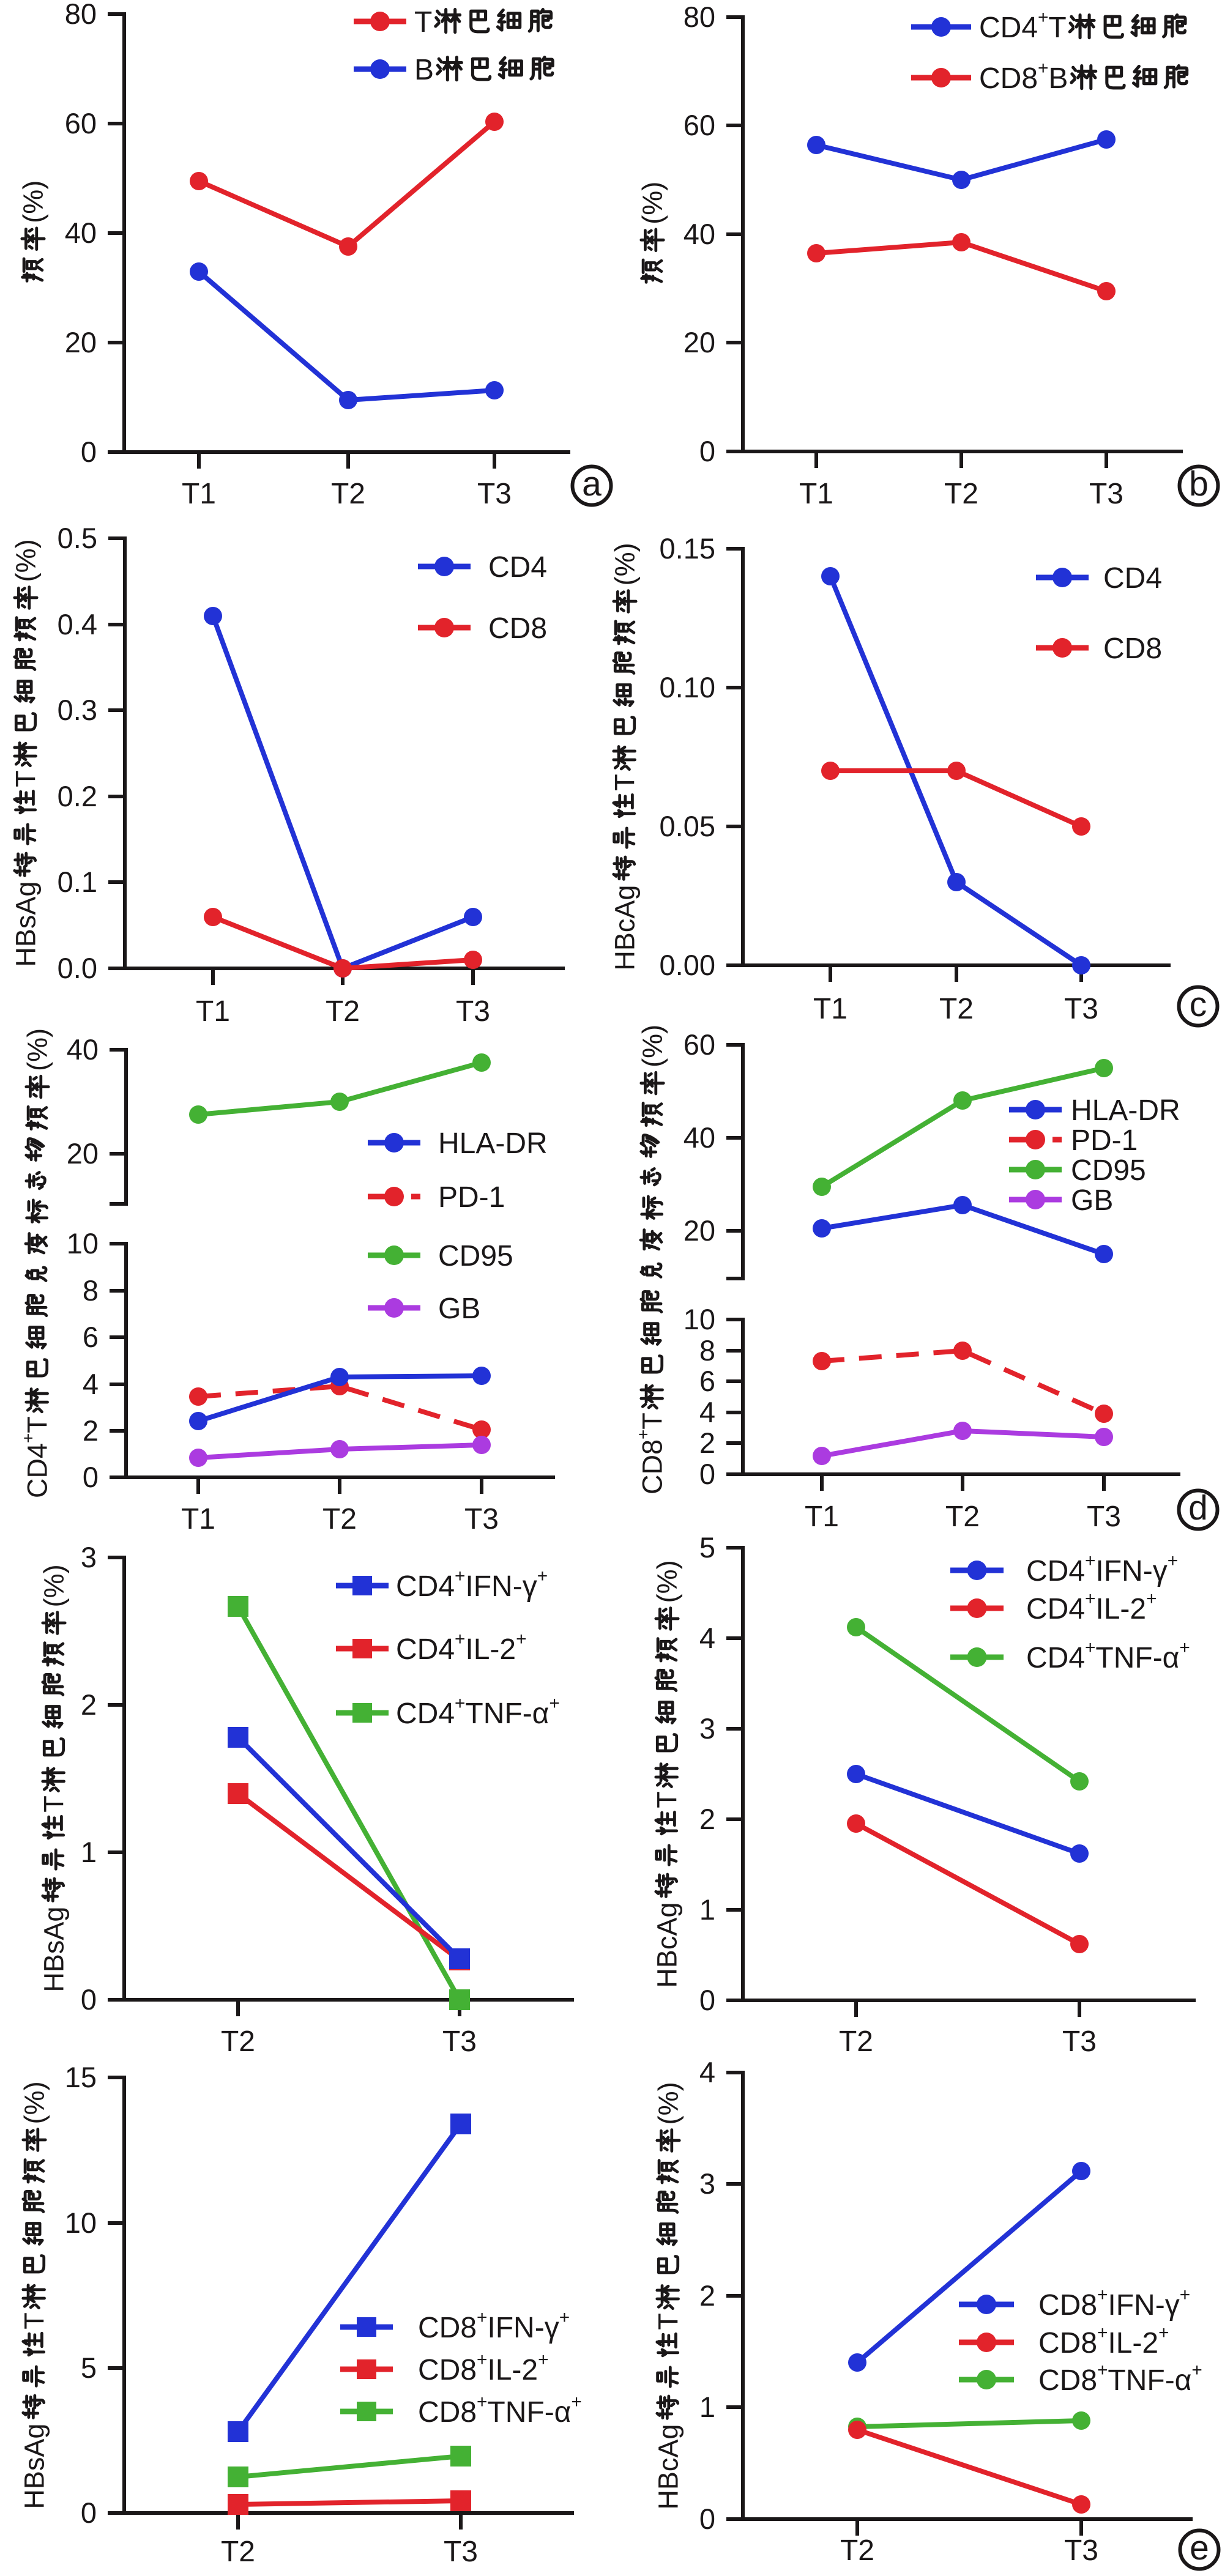  What do you see at coordinates (459, 1309) in the screenshot?
I see `svg-text: GB` at bounding box center [459, 1309].